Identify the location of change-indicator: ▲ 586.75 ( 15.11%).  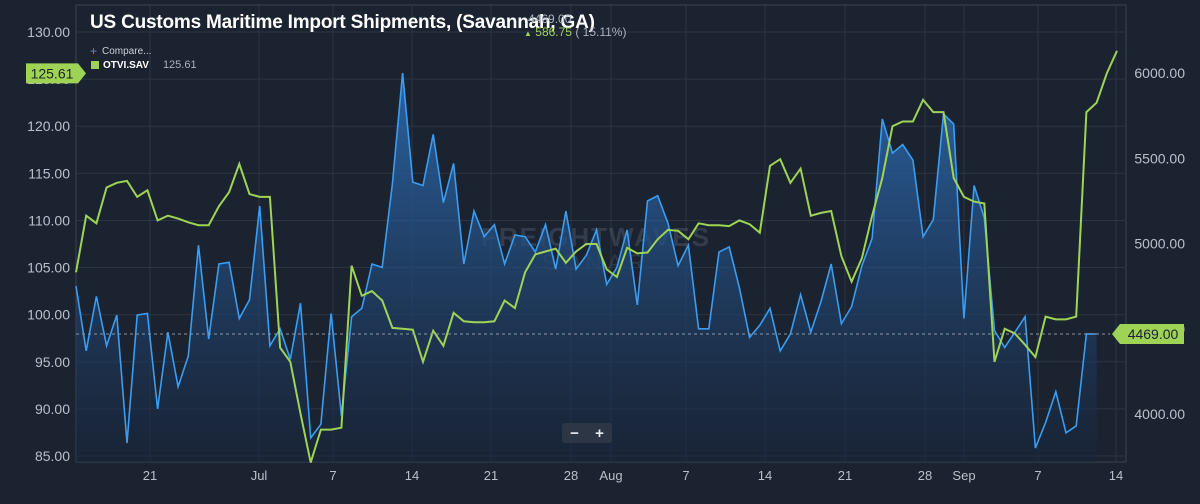
(575, 32).